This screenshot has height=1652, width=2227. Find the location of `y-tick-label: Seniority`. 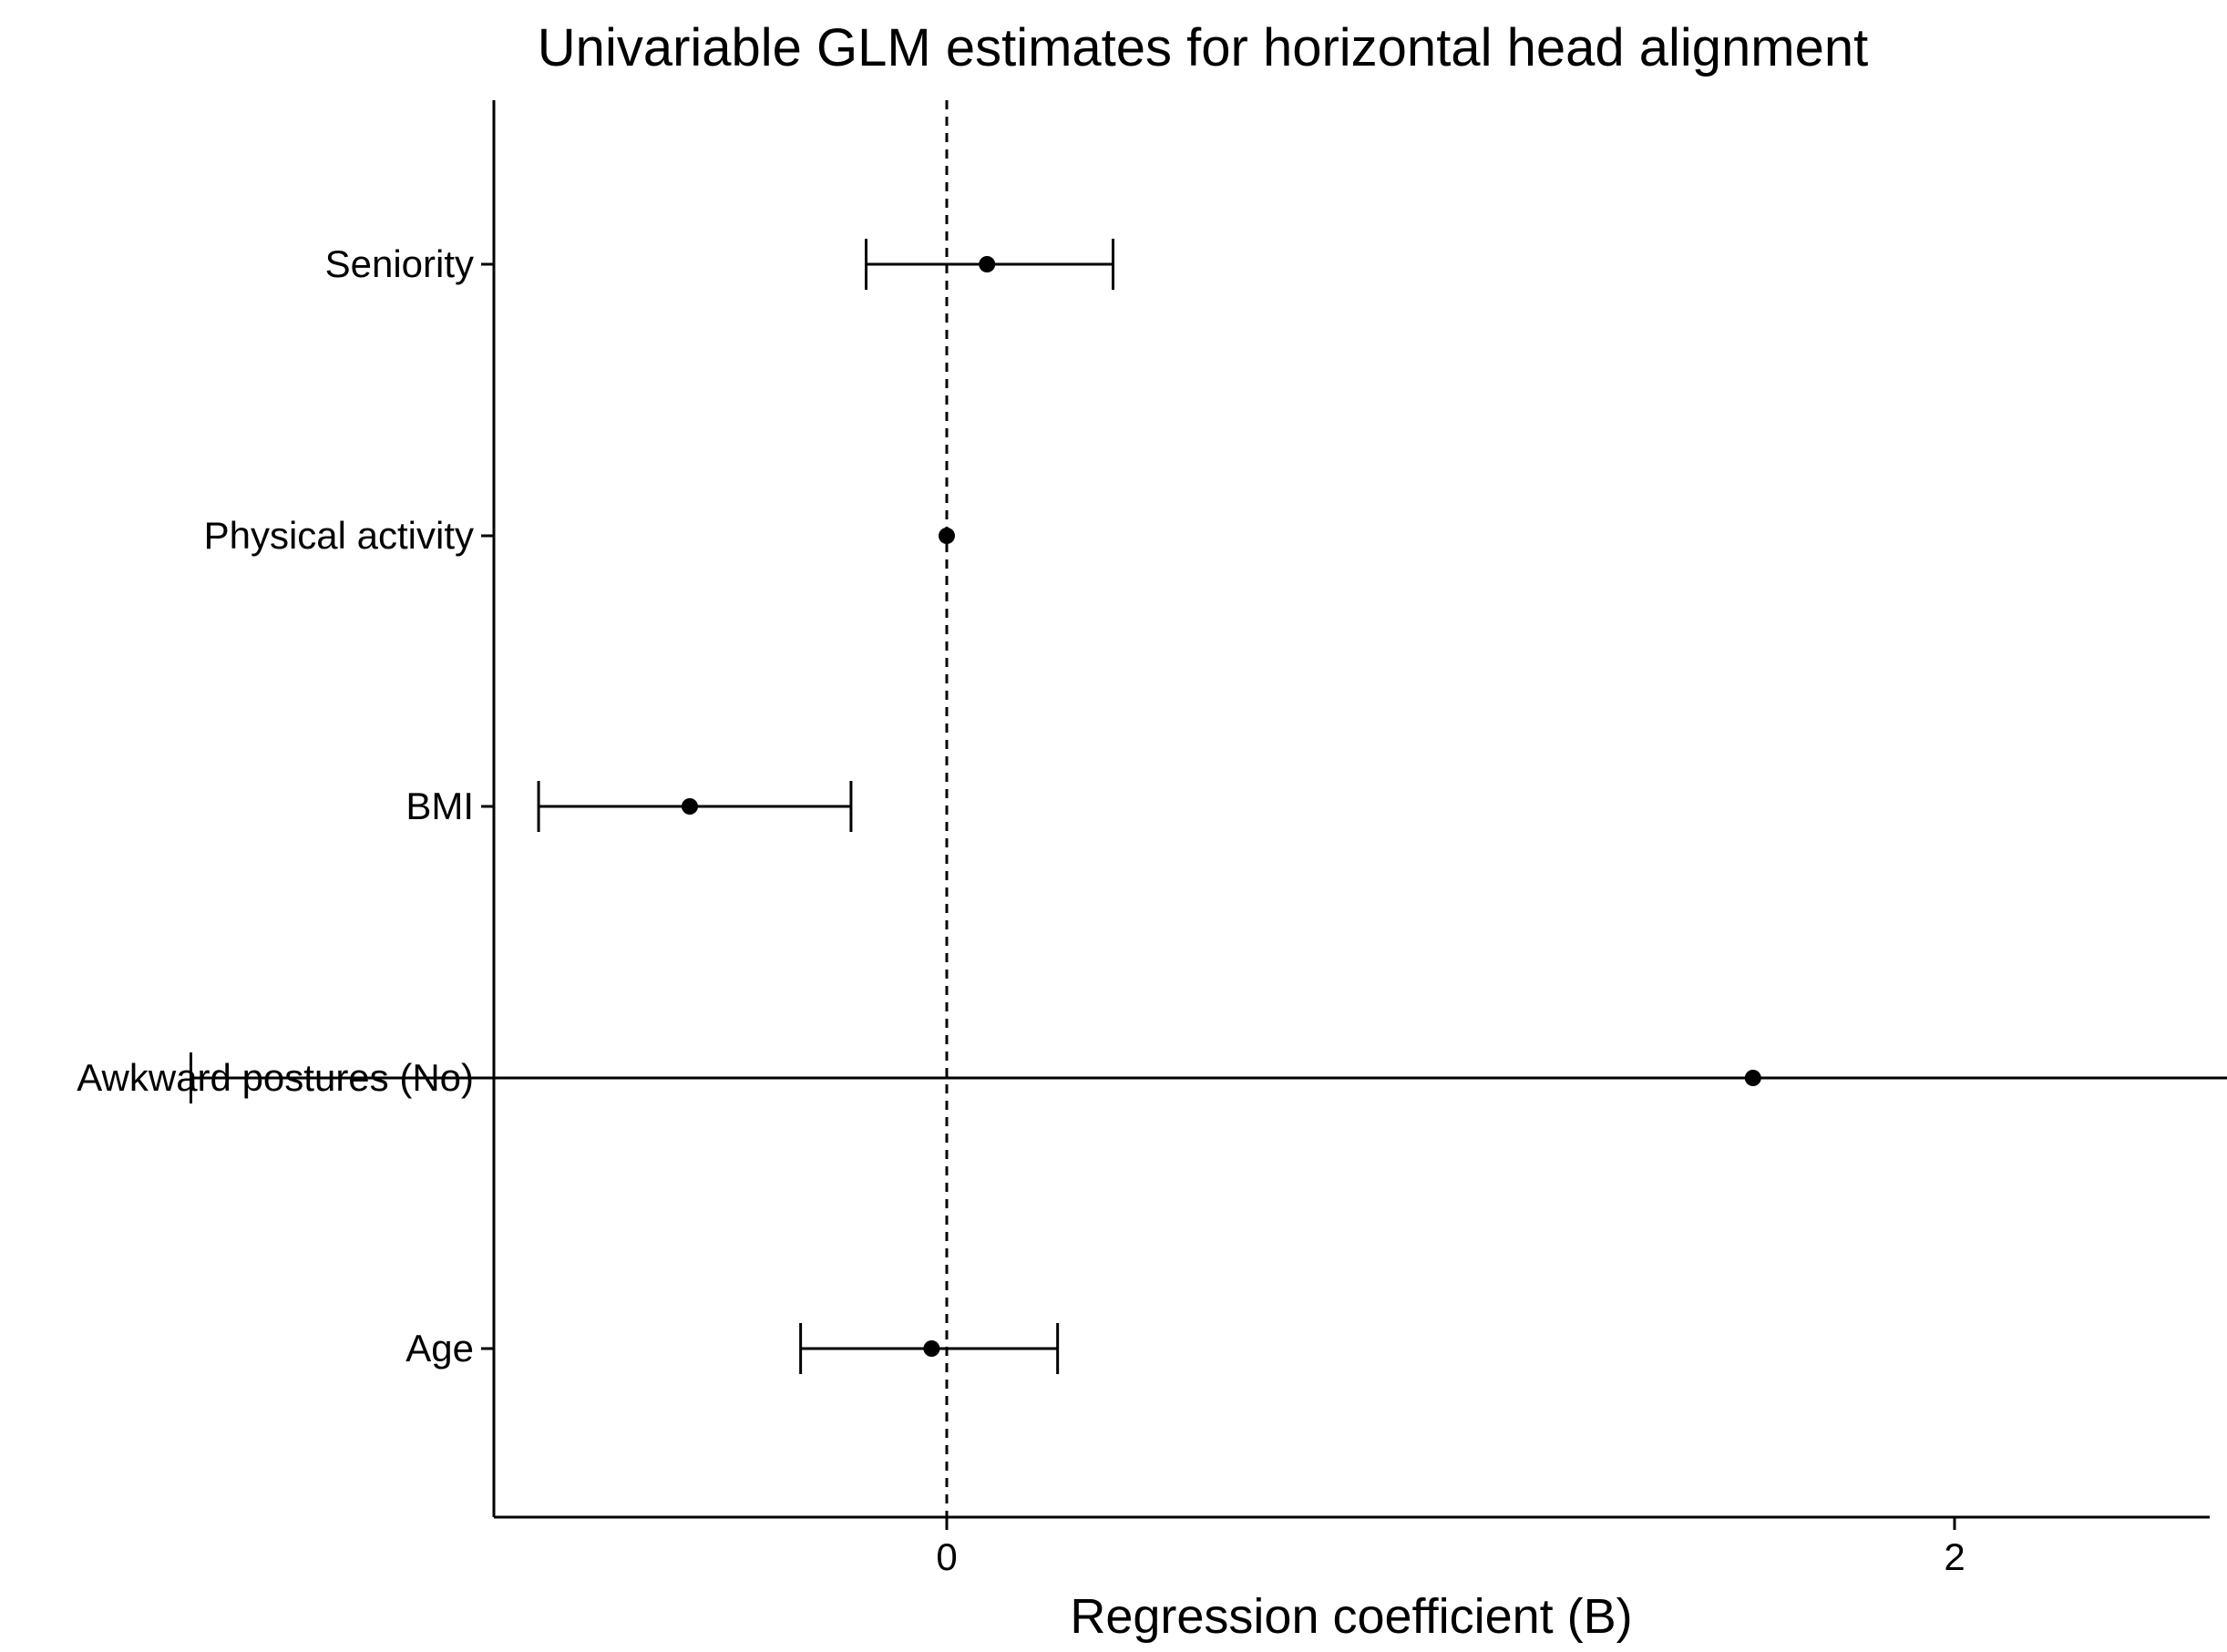

y-tick-label: Seniority is located at coordinates (399, 263).